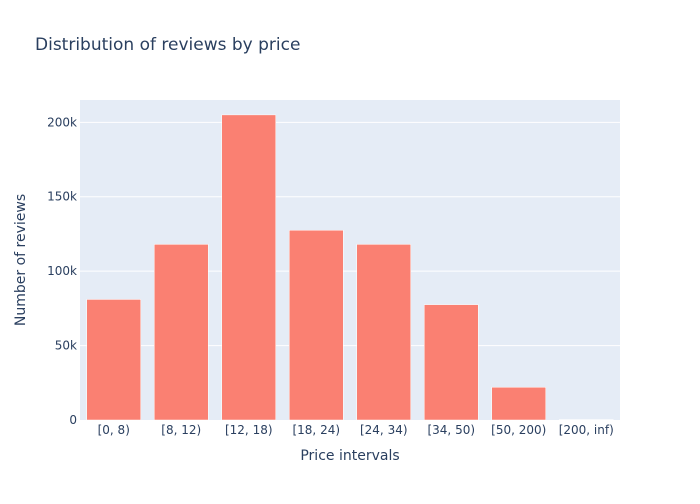 The height and width of the screenshot is (504, 700). I want to click on chart-title: Distribution of reviews by price, so click(167, 45).